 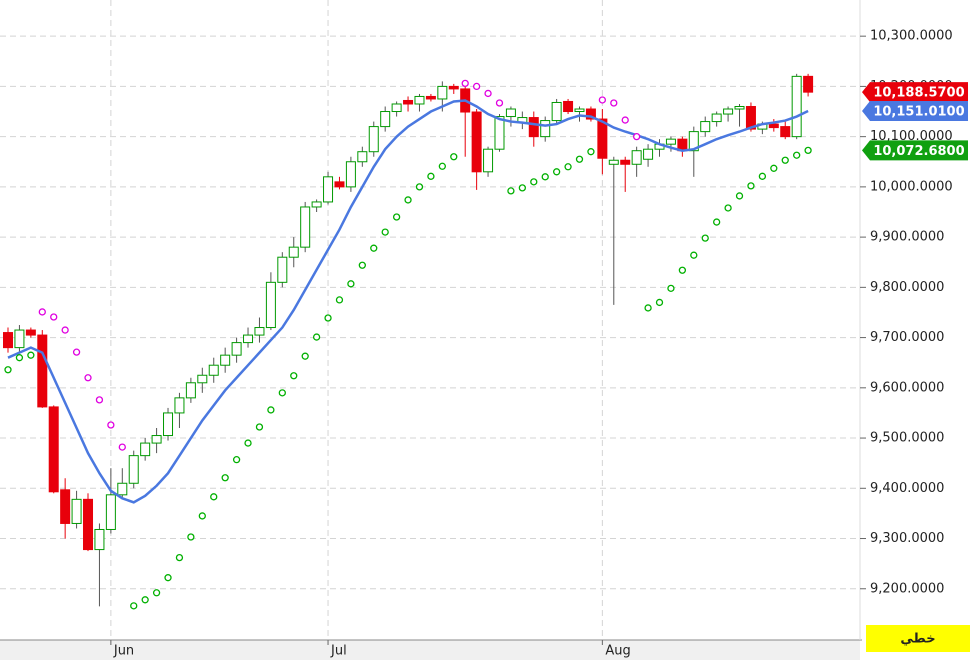 I want to click on y-tick-label: 9,400.0000, so click(x=907, y=488).